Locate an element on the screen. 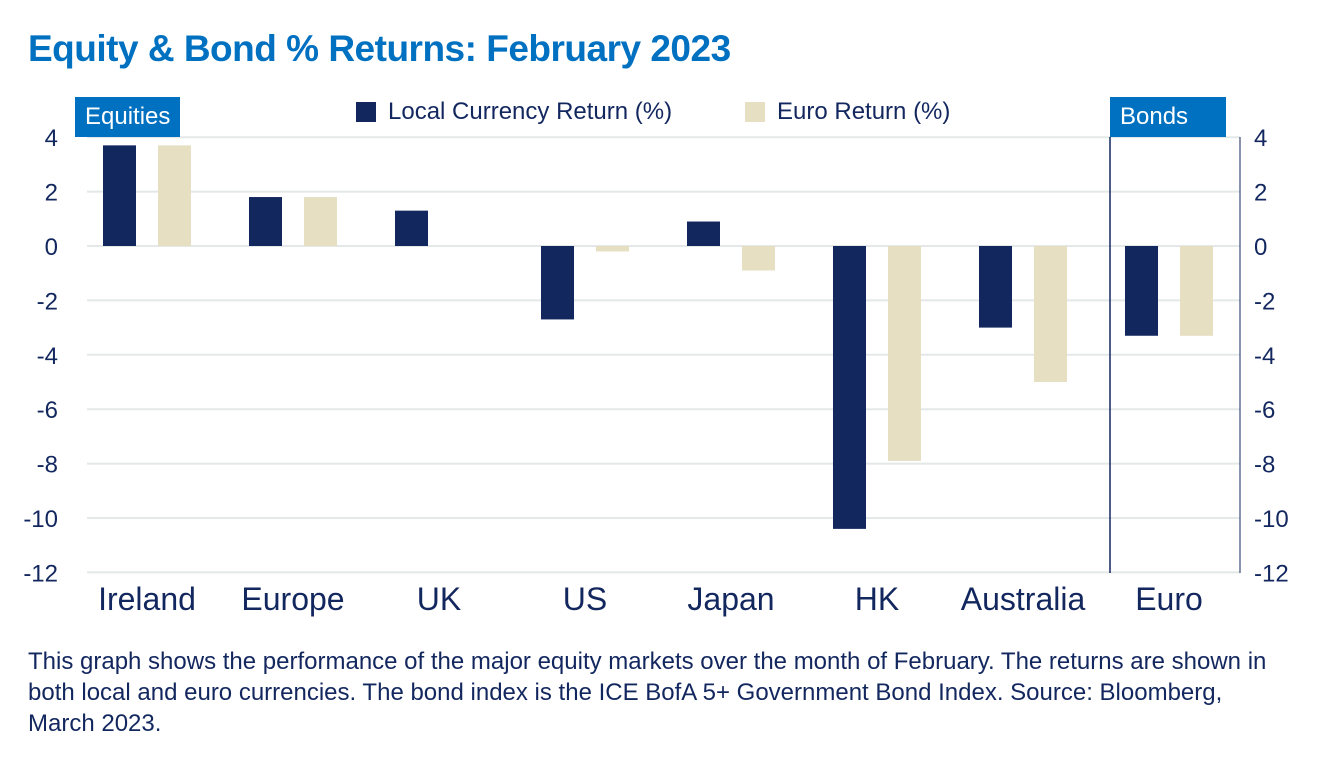 This screenshot has width=1321, height=762. y-tick-label-left: 0 is located at coordinates (51, 247).